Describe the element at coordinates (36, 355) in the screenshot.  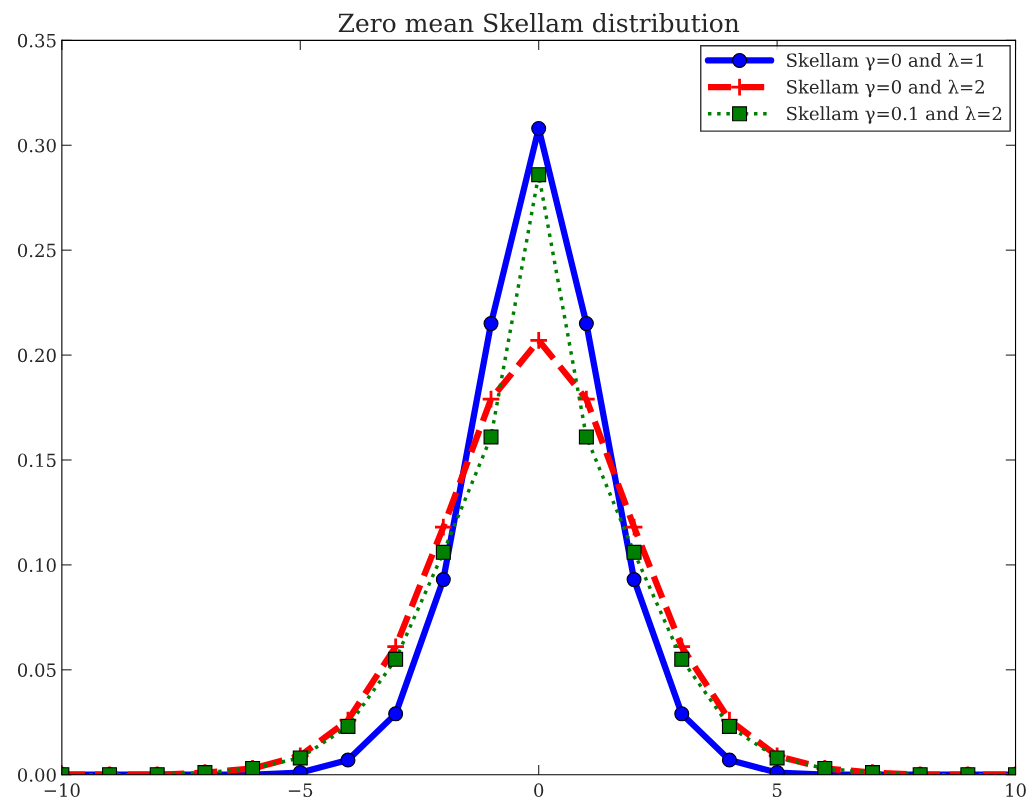
I see `y-tick-label: 0.20` at that location.